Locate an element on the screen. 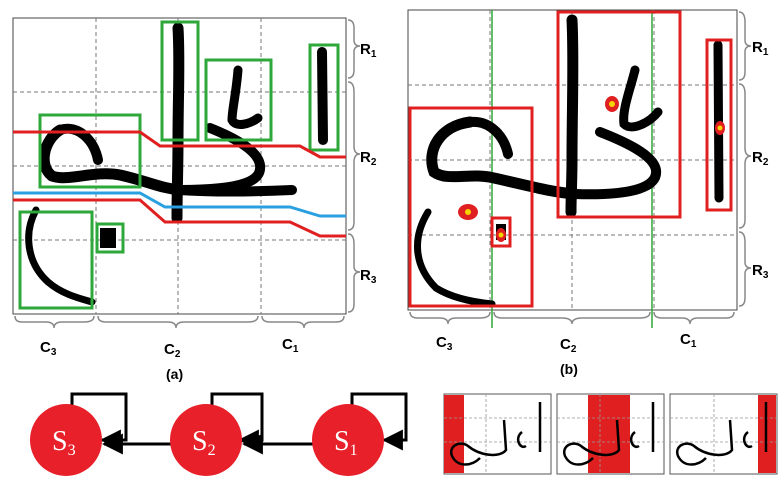 The image size is (779, 480). panel-b-row-label-3: R3 is located at coordinates (760, 271).